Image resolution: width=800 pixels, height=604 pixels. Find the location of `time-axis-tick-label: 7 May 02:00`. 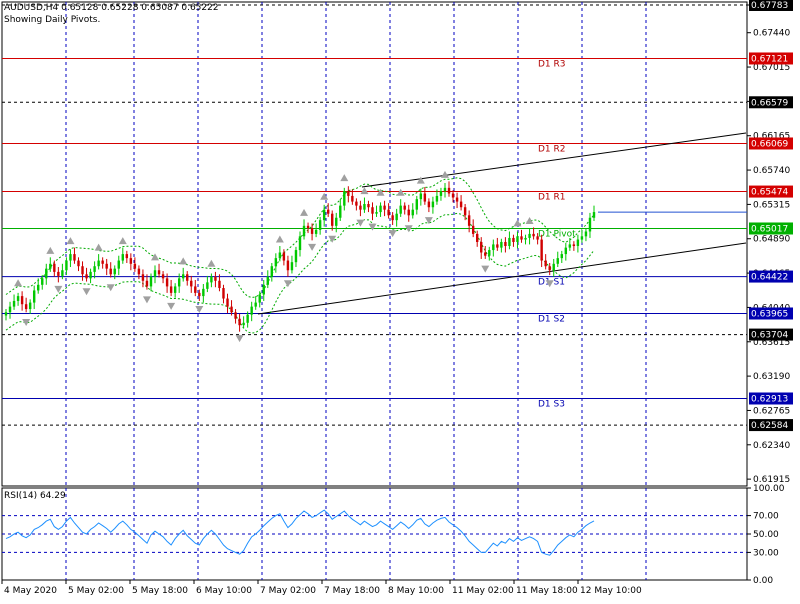

time-axis-tick-label: 7 May 02:00 is located at coordinates (288, 591).